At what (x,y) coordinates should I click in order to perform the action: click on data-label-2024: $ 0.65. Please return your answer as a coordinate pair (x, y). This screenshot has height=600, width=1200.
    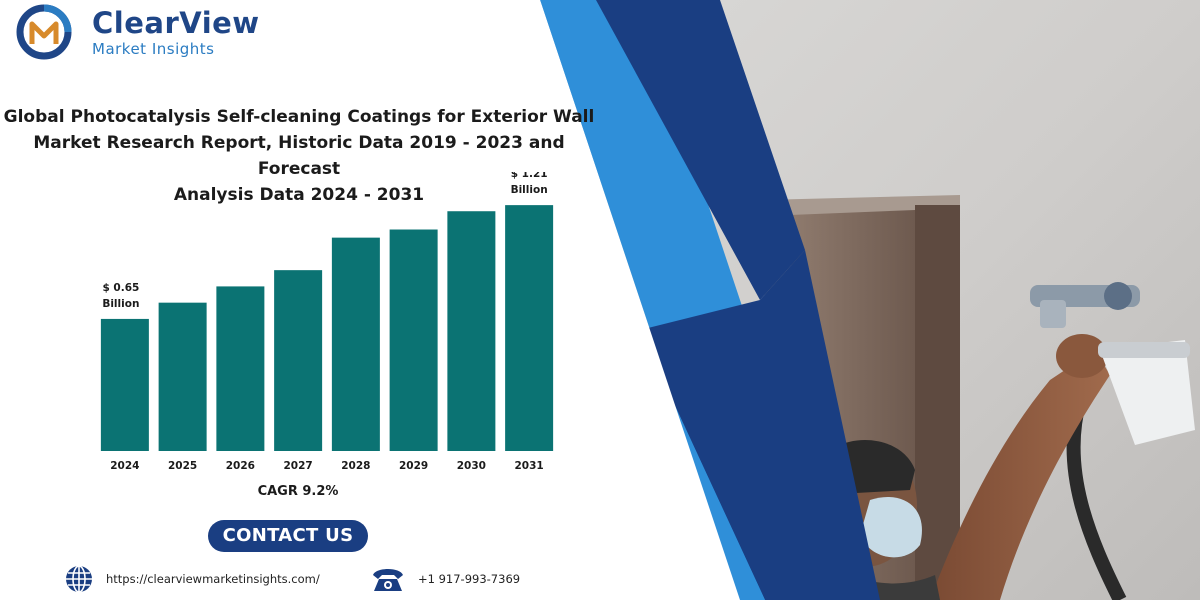
    Looking at the image, I should click on (120, 288).